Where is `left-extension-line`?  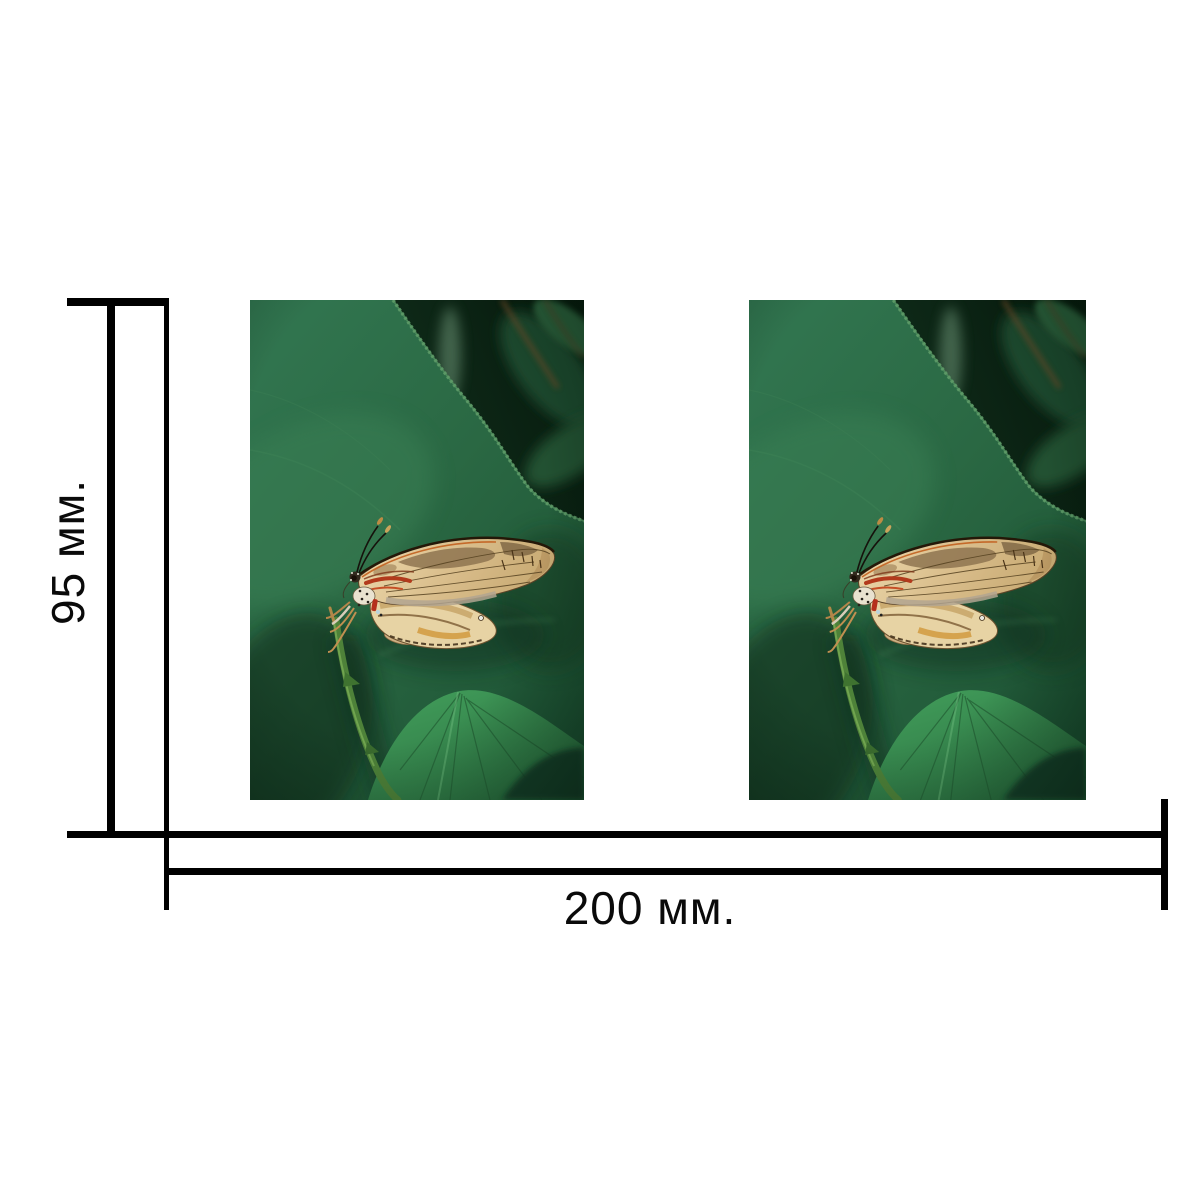 left-extension-line is located at coordinates (166, 604).